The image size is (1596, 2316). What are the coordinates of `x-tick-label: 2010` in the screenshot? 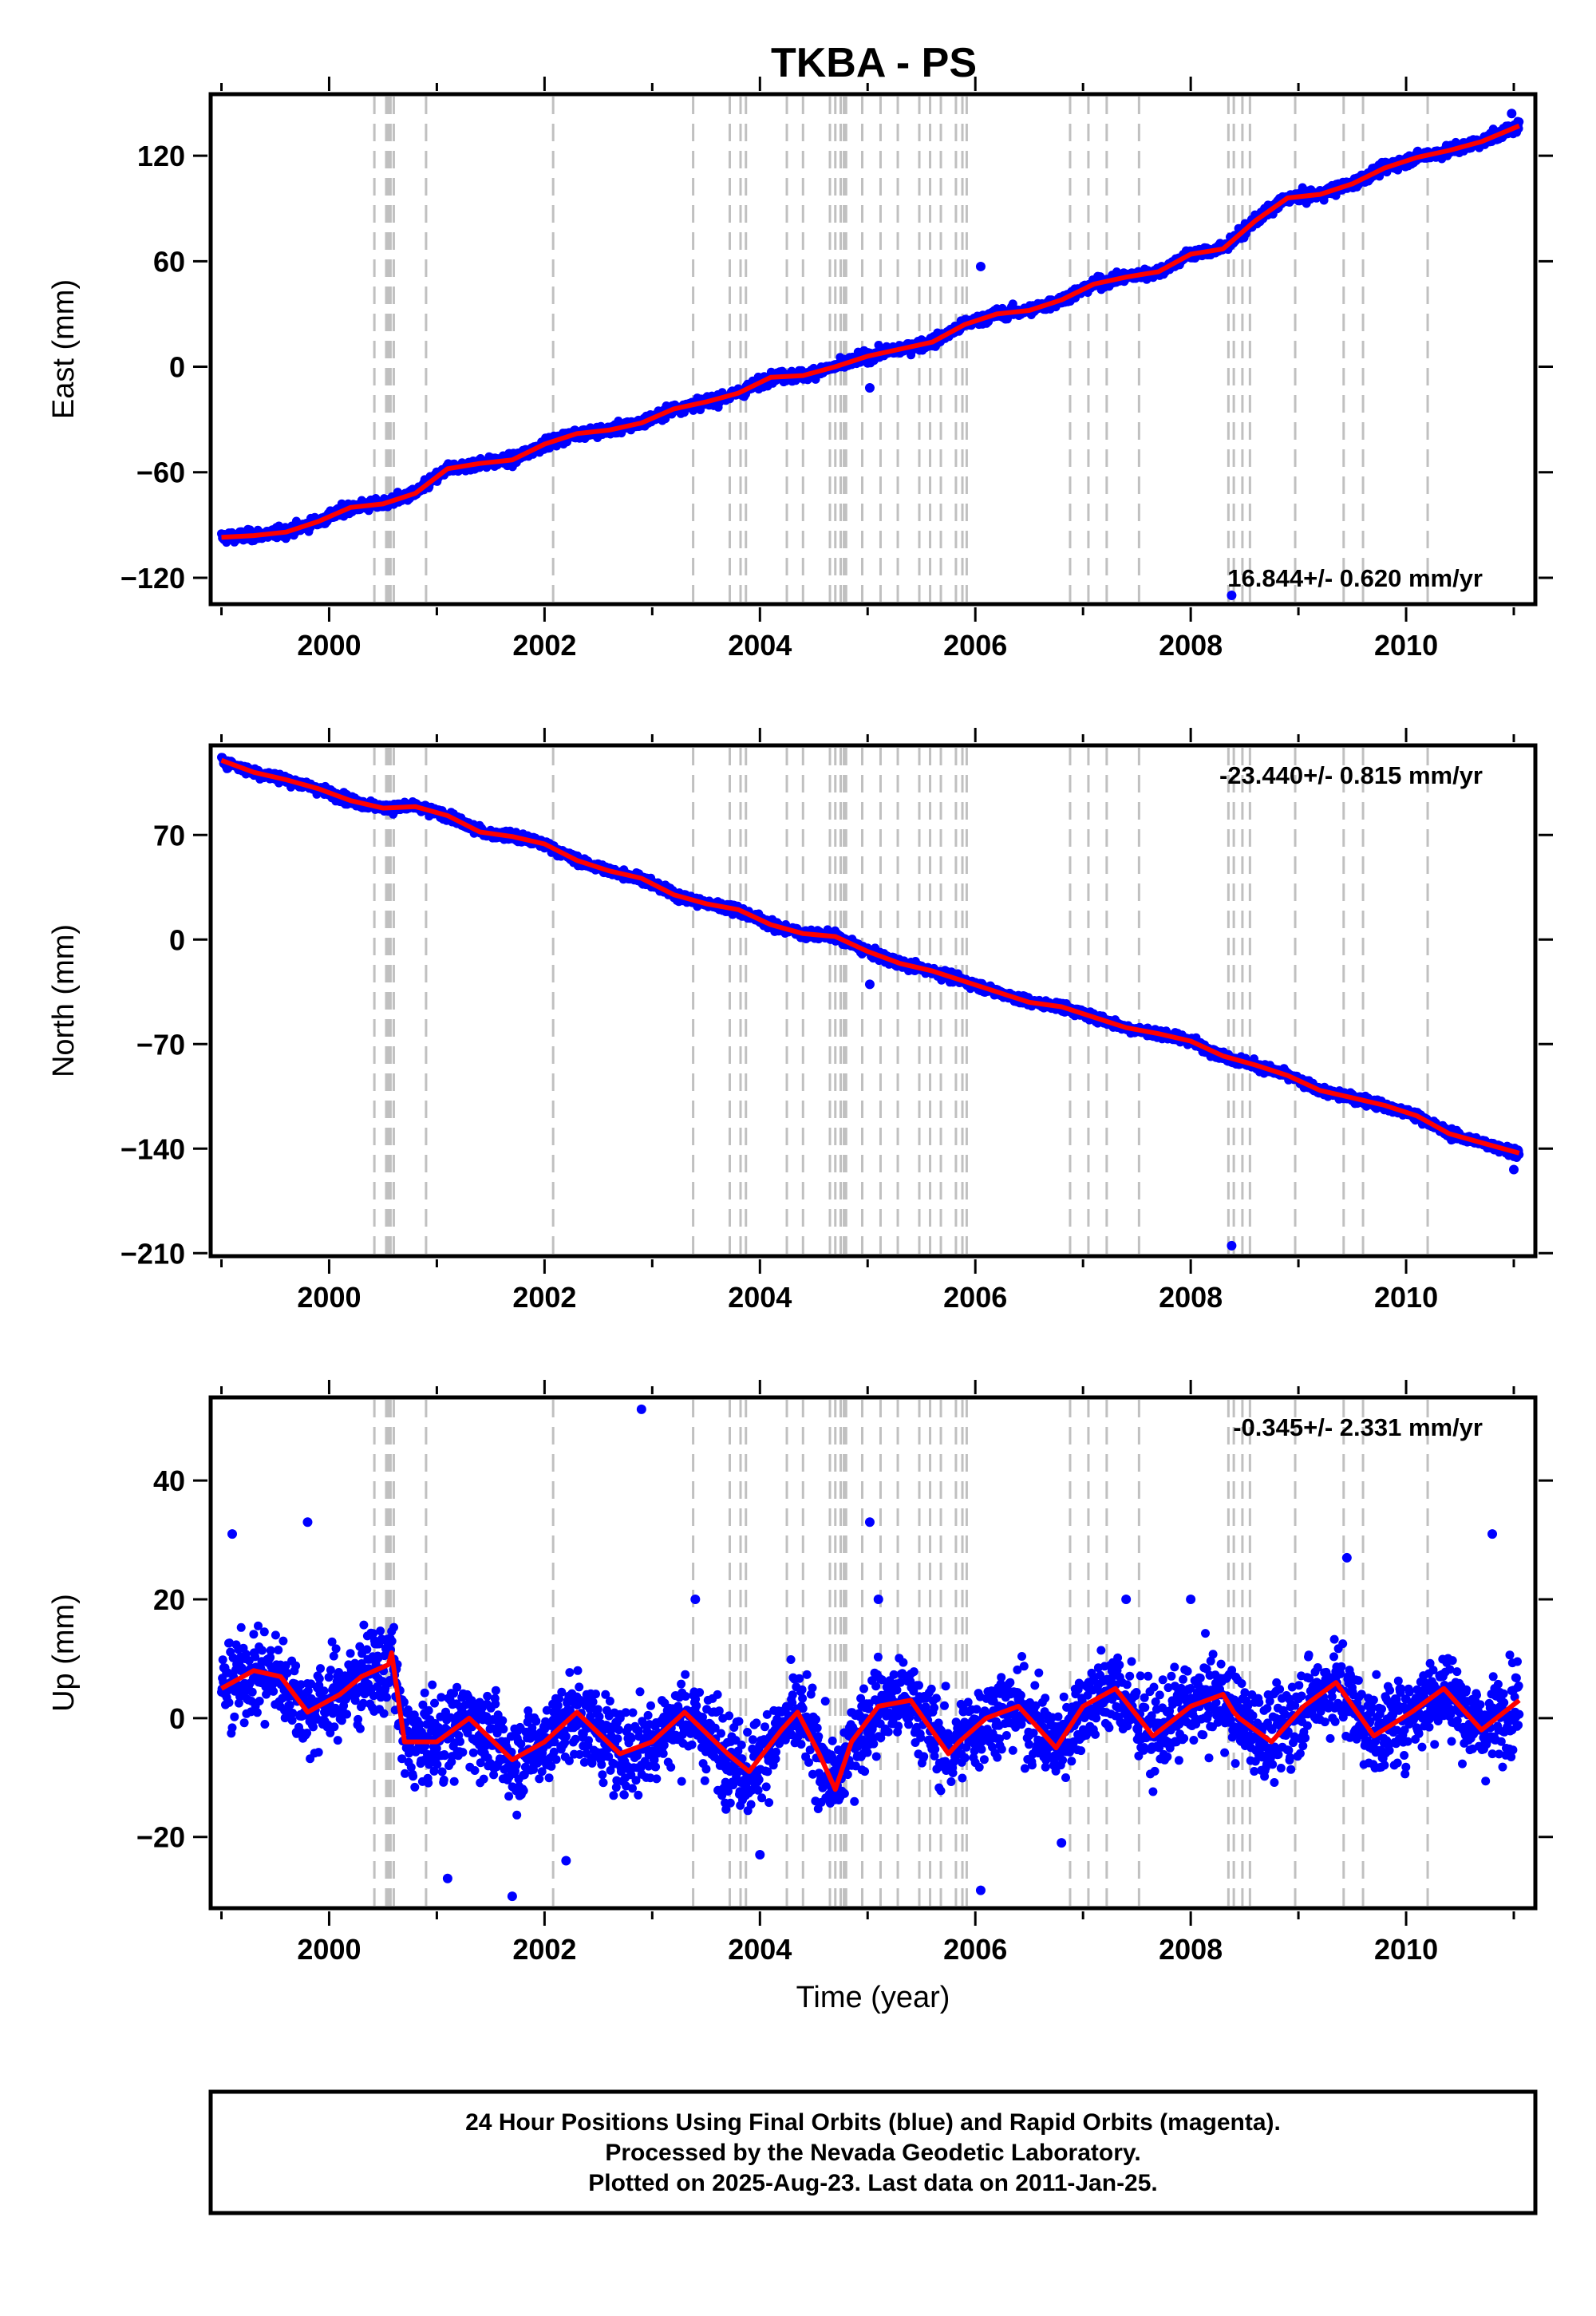 It's located at (1406, 645).